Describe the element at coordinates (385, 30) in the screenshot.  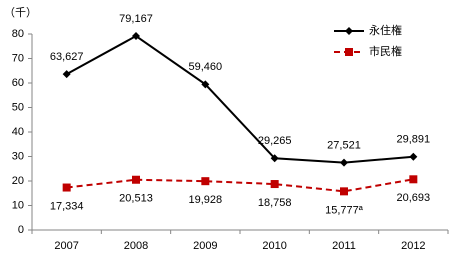
I see `legend-label: 永住権` at that location.